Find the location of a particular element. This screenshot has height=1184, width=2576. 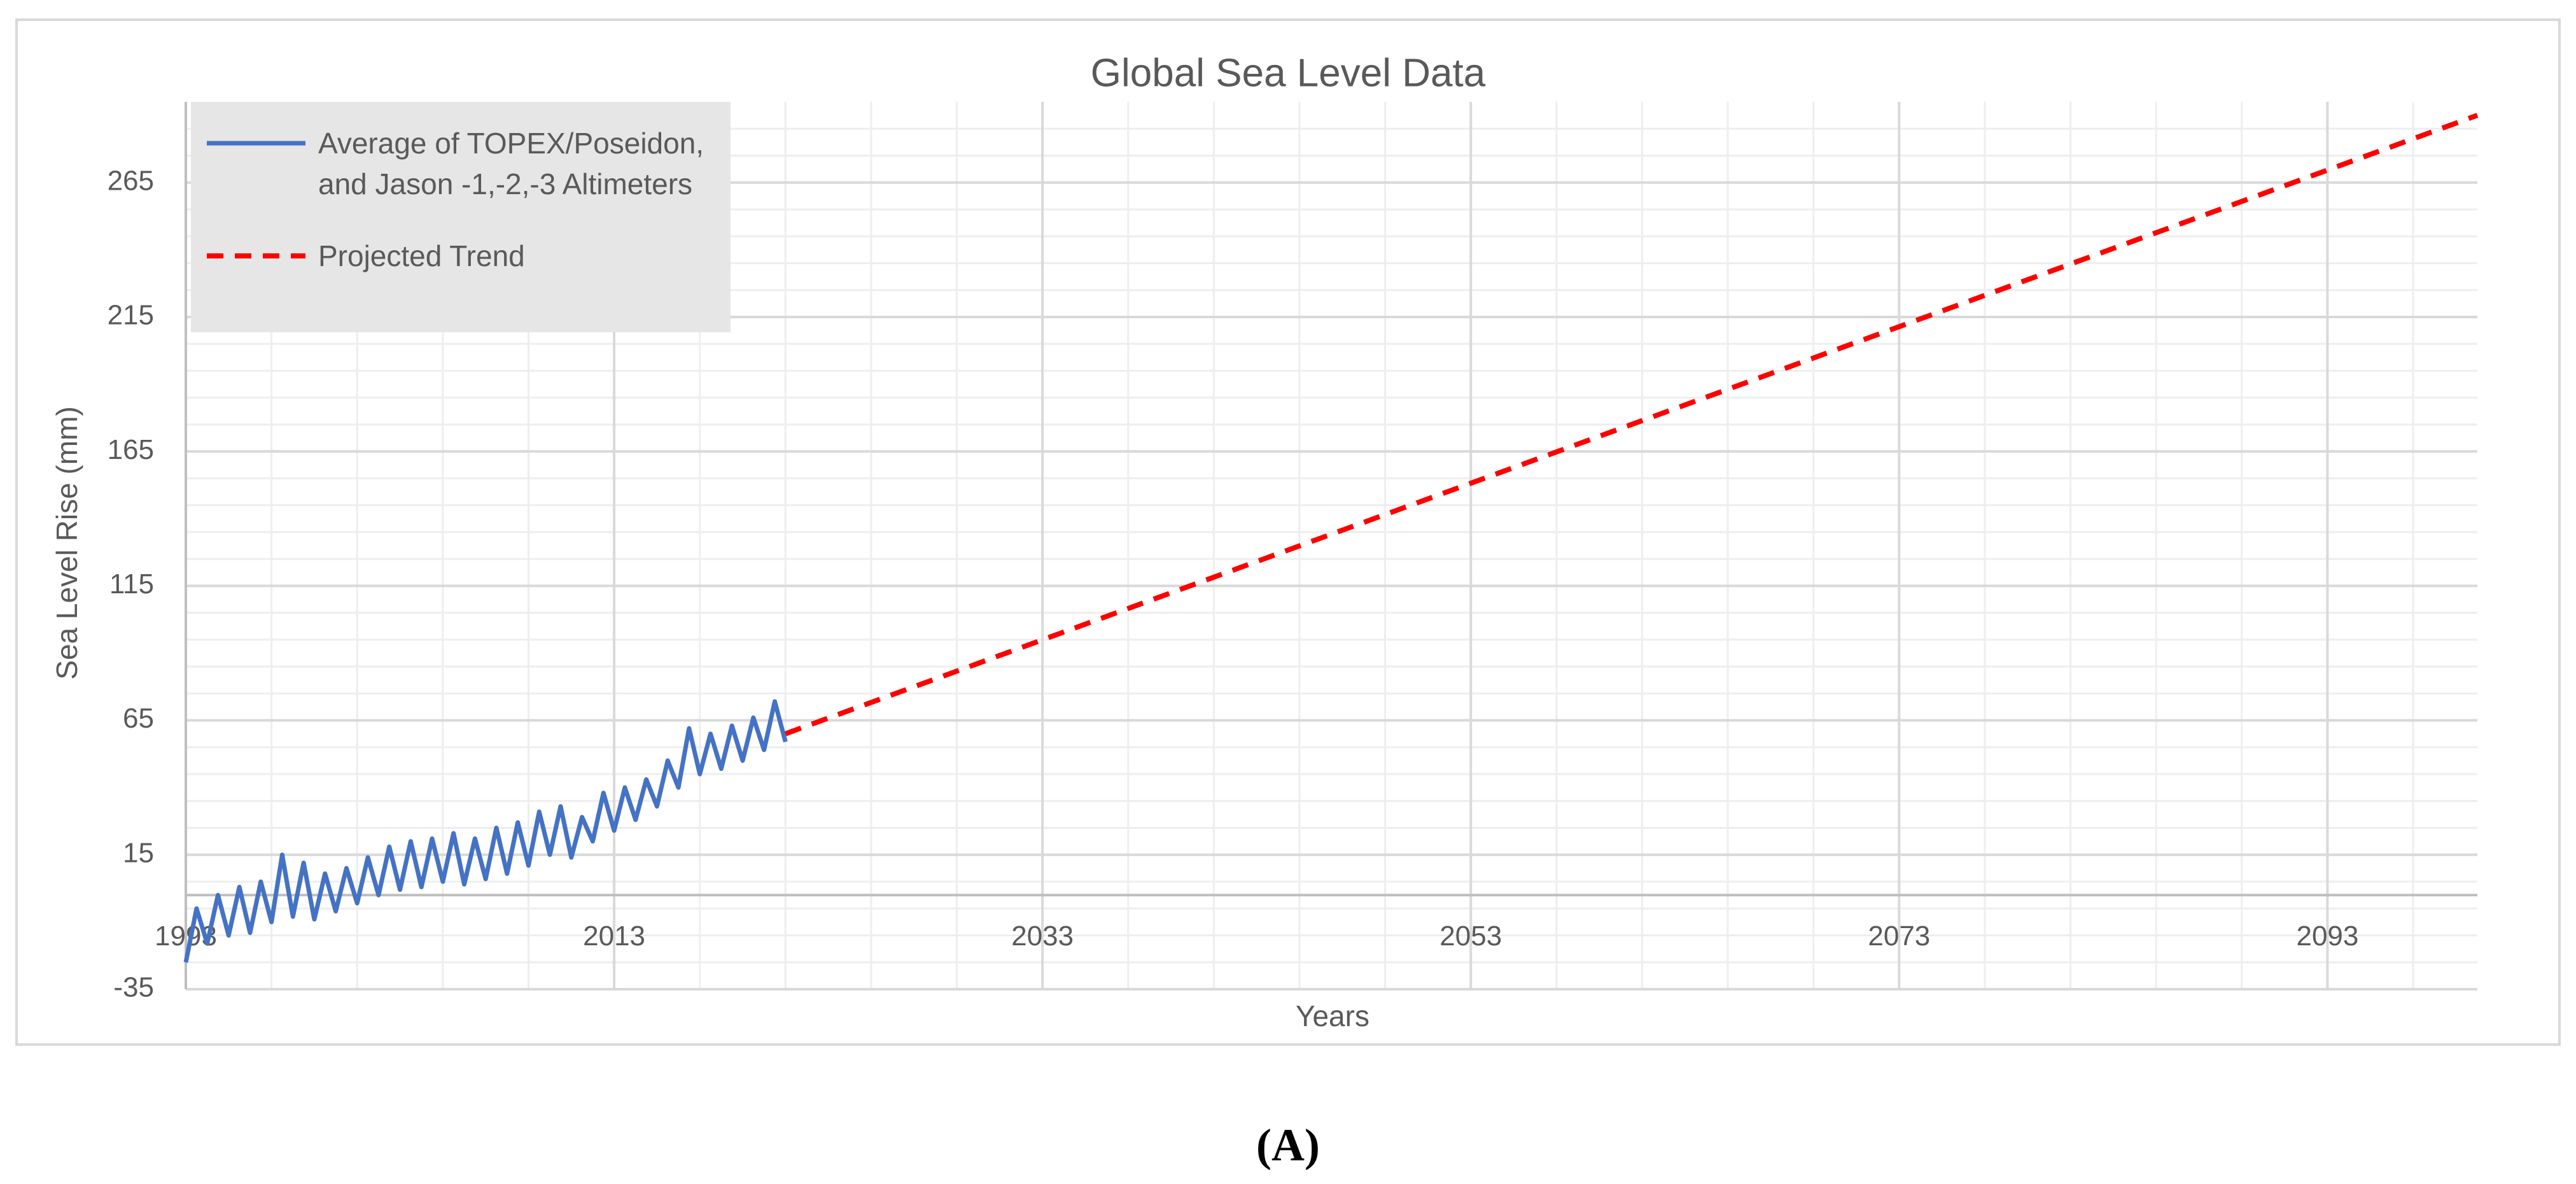

y-tick-label: 115 is located at coordinates (131, 584).